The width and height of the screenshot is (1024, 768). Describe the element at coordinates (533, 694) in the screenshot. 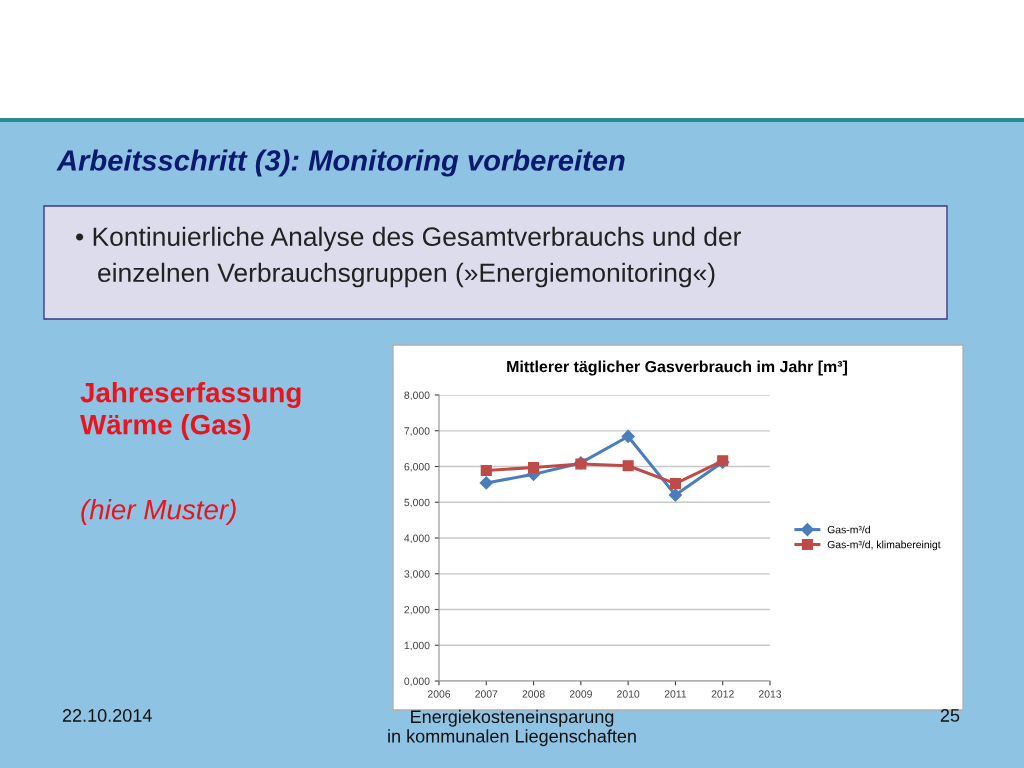

I see `x-tick-label: 2008` at that location.